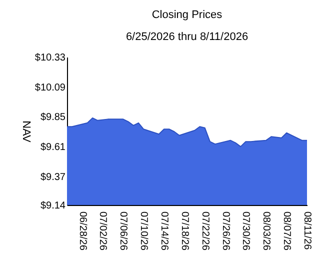  Describe the element at coordinates (204, 231) in the screenshot. I see `x-tick-label: 07/22/26` at that location.